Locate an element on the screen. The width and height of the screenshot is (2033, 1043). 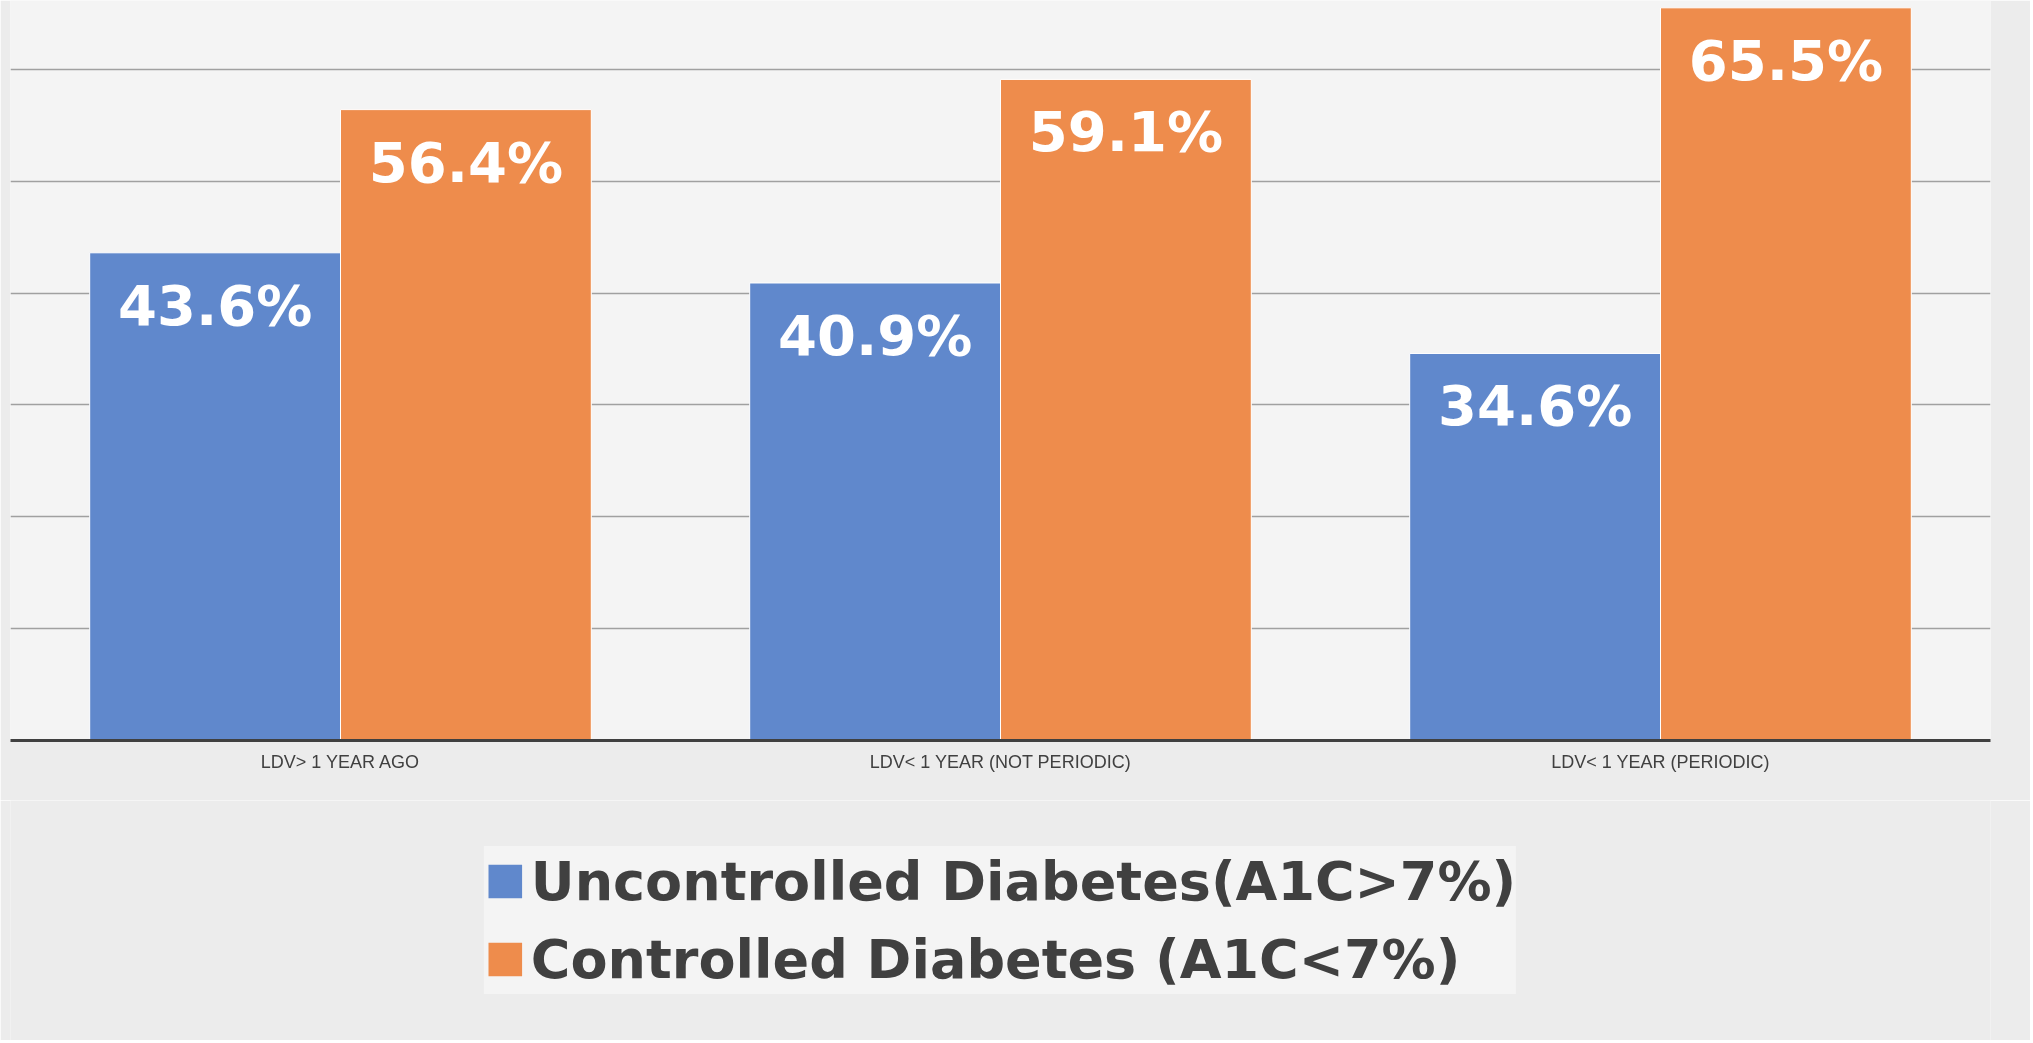
data-label: 65.5% is located at coordinates (1786, 60).